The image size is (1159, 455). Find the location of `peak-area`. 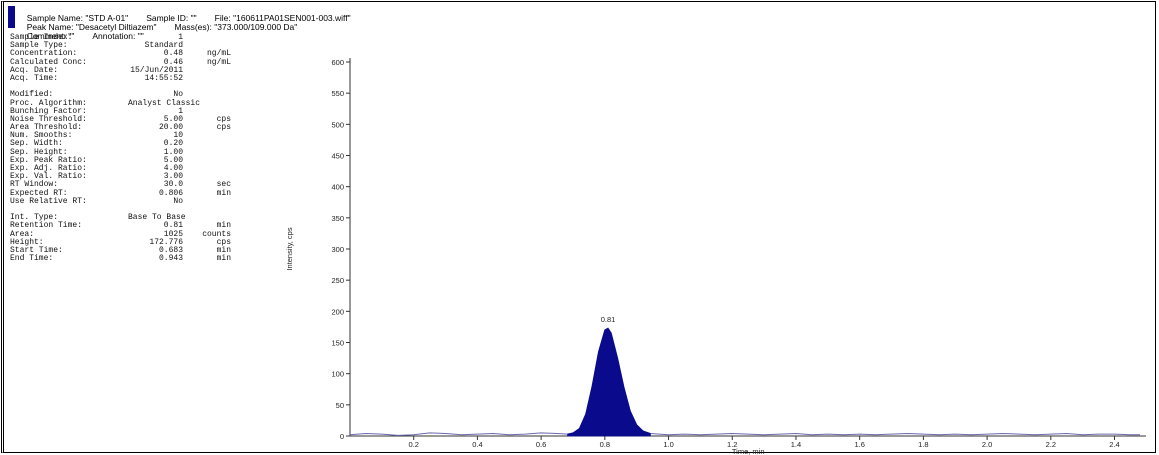

peak-area is located at coordinates (609, 382).